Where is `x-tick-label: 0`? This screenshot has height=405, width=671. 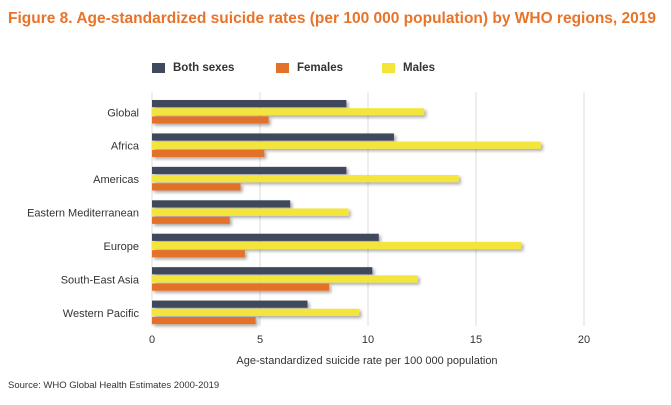
x-tick-label: 0 is located at coordinates (152, 340).